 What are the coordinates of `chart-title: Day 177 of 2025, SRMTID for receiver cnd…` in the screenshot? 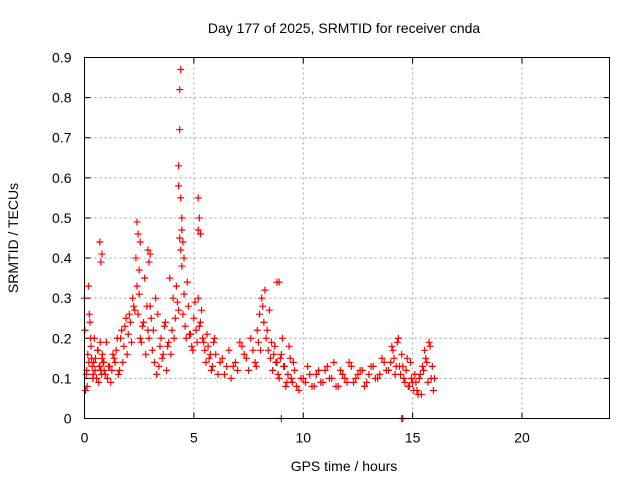 It's located at (344, 28).